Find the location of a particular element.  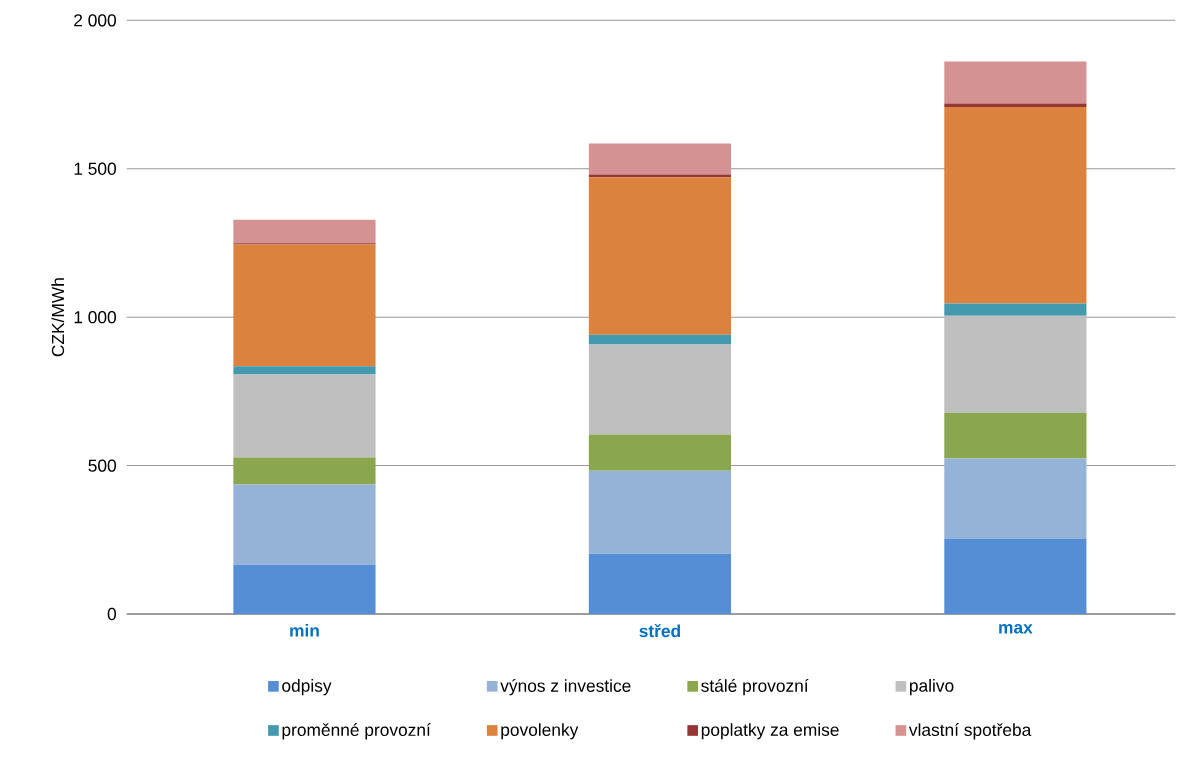

legend-label: vlastní spotřeba is located at coordinates (970, 731).